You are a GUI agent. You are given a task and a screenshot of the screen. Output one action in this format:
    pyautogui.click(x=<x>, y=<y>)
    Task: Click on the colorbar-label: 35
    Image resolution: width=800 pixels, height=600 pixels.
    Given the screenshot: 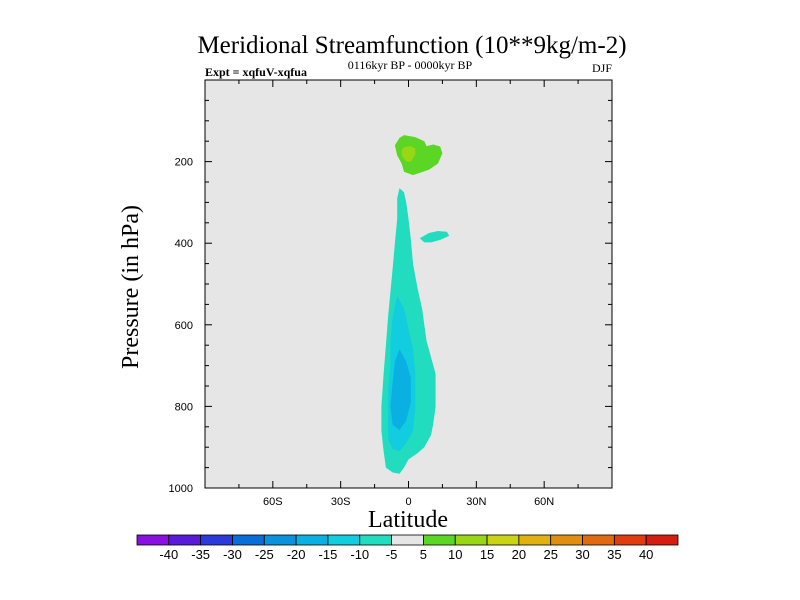 What is the action you would take?
    pyautogui.click(x=614, y=554)
    